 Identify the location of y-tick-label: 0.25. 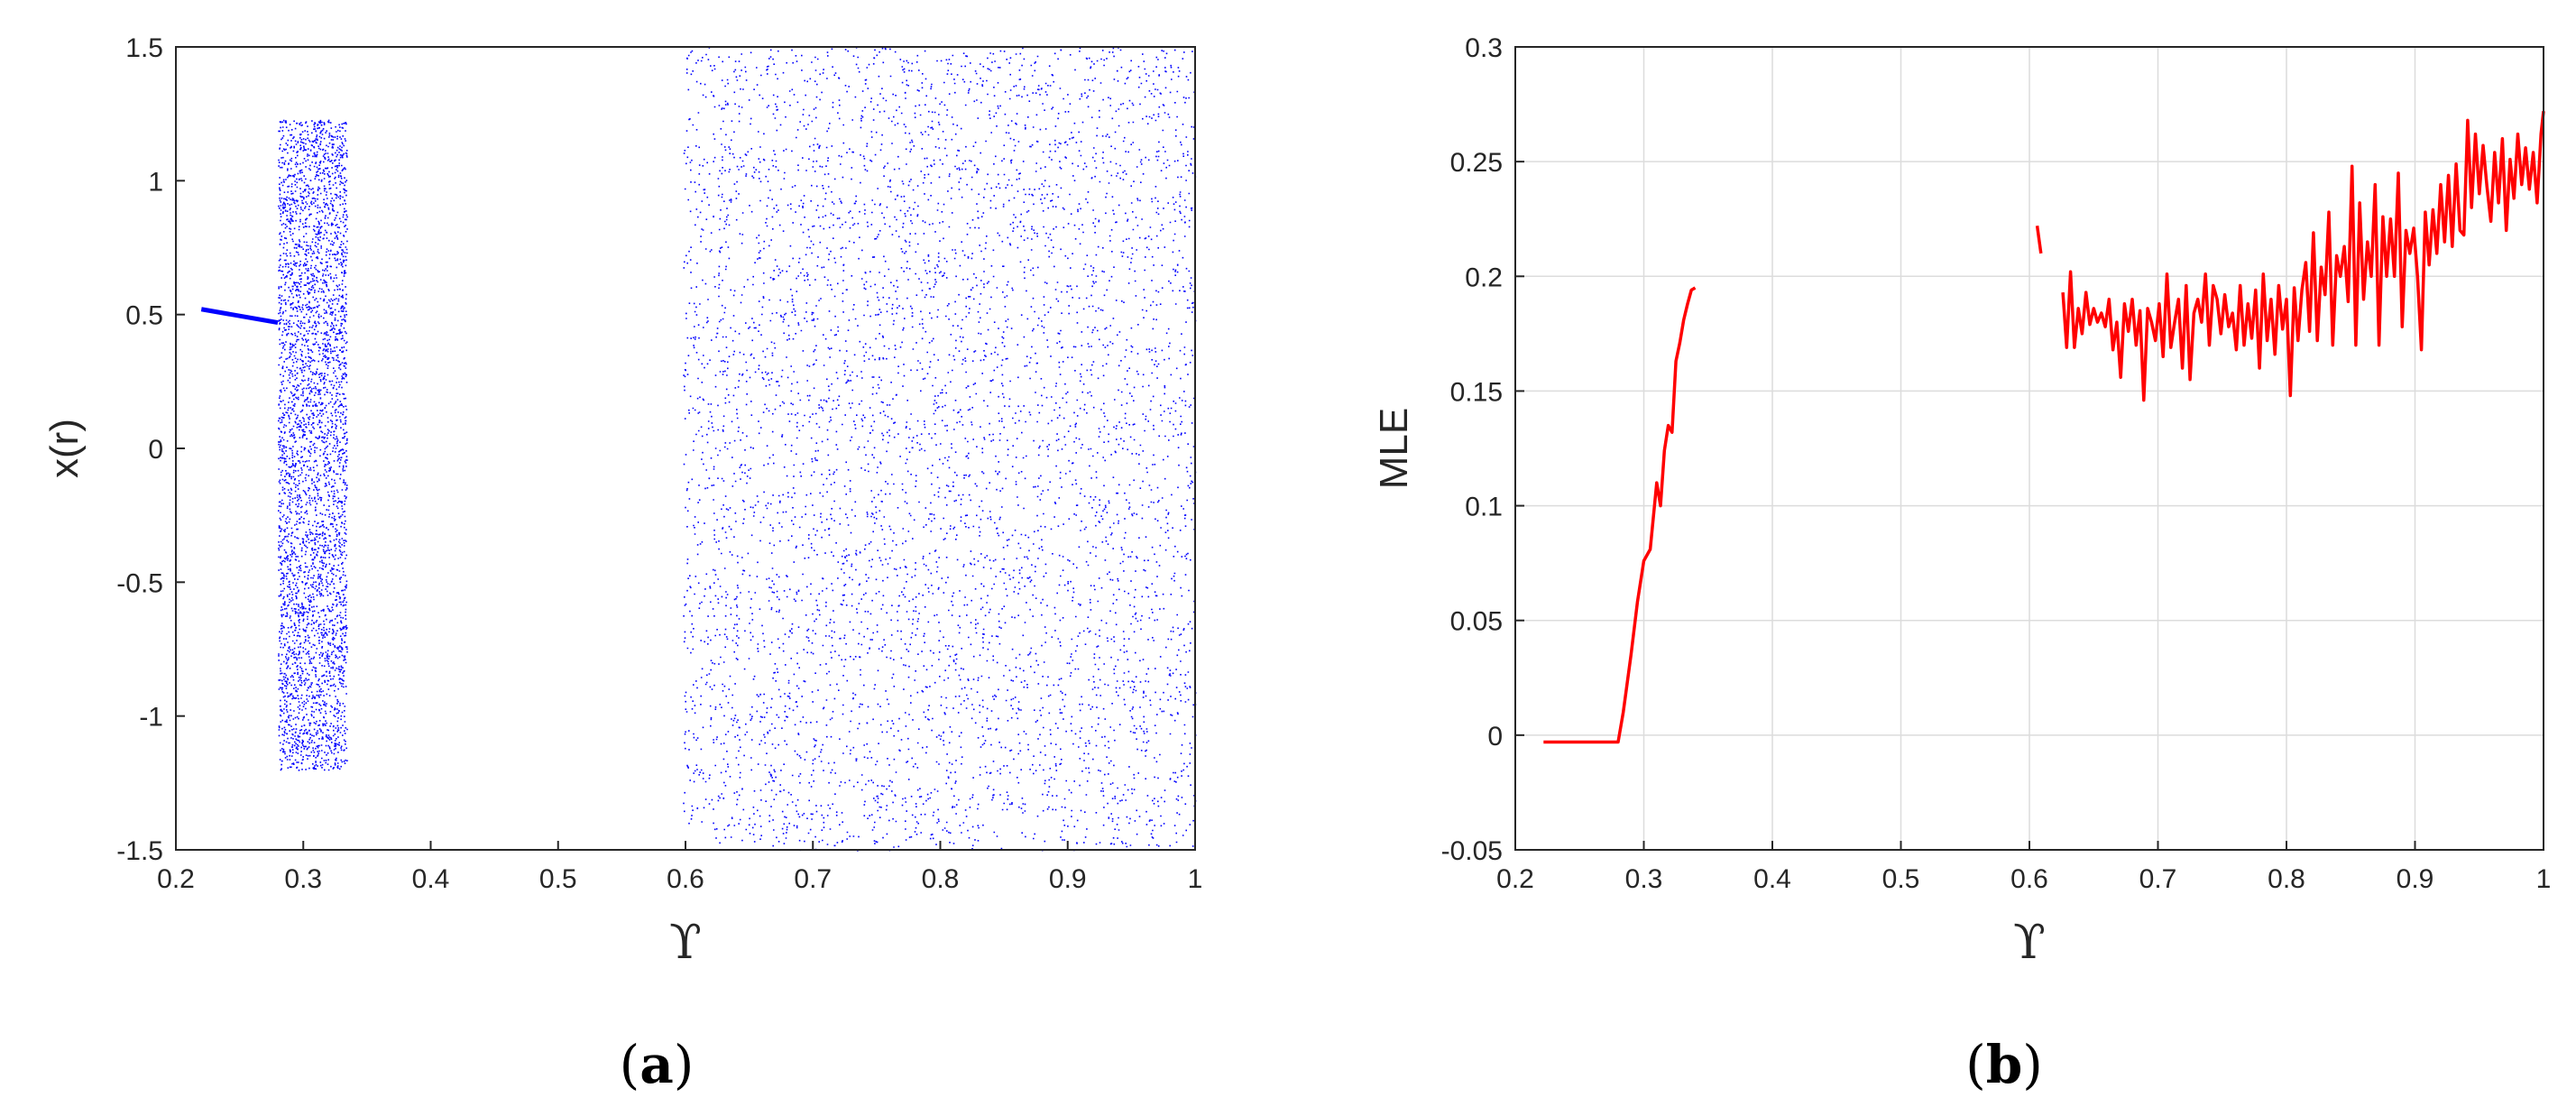
(1477, 163).